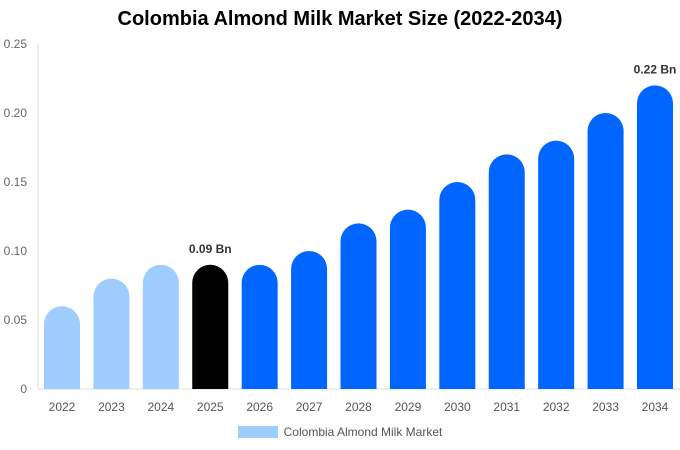 The width and height of the screenshot is (680, 450). Describe the element at coordinates (210, 407) in the screenshot. I see `x-tick-label: 2025` at that location.